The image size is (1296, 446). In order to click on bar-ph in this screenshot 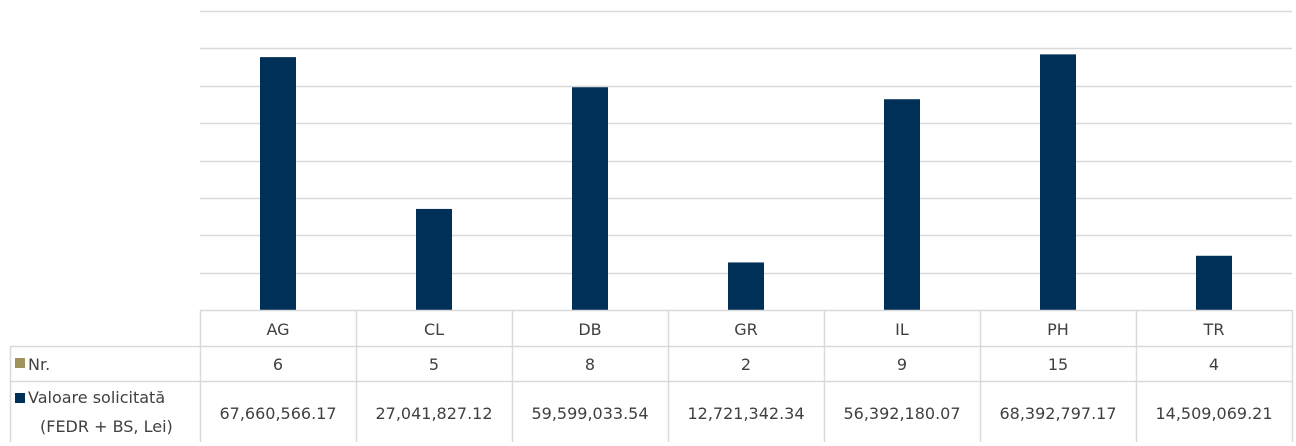, I will do `click(1058, 182)`.